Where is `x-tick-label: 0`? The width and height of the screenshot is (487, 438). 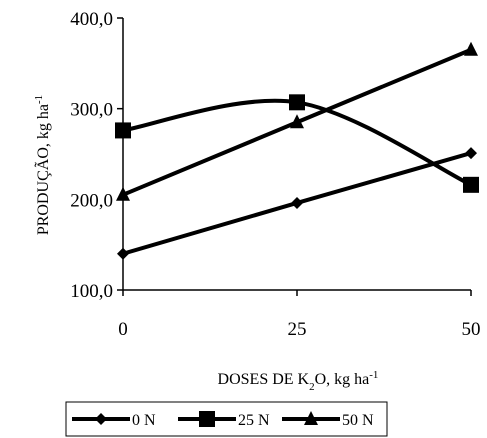
x-tick-label: 0 is located at coordinates (123, 329).